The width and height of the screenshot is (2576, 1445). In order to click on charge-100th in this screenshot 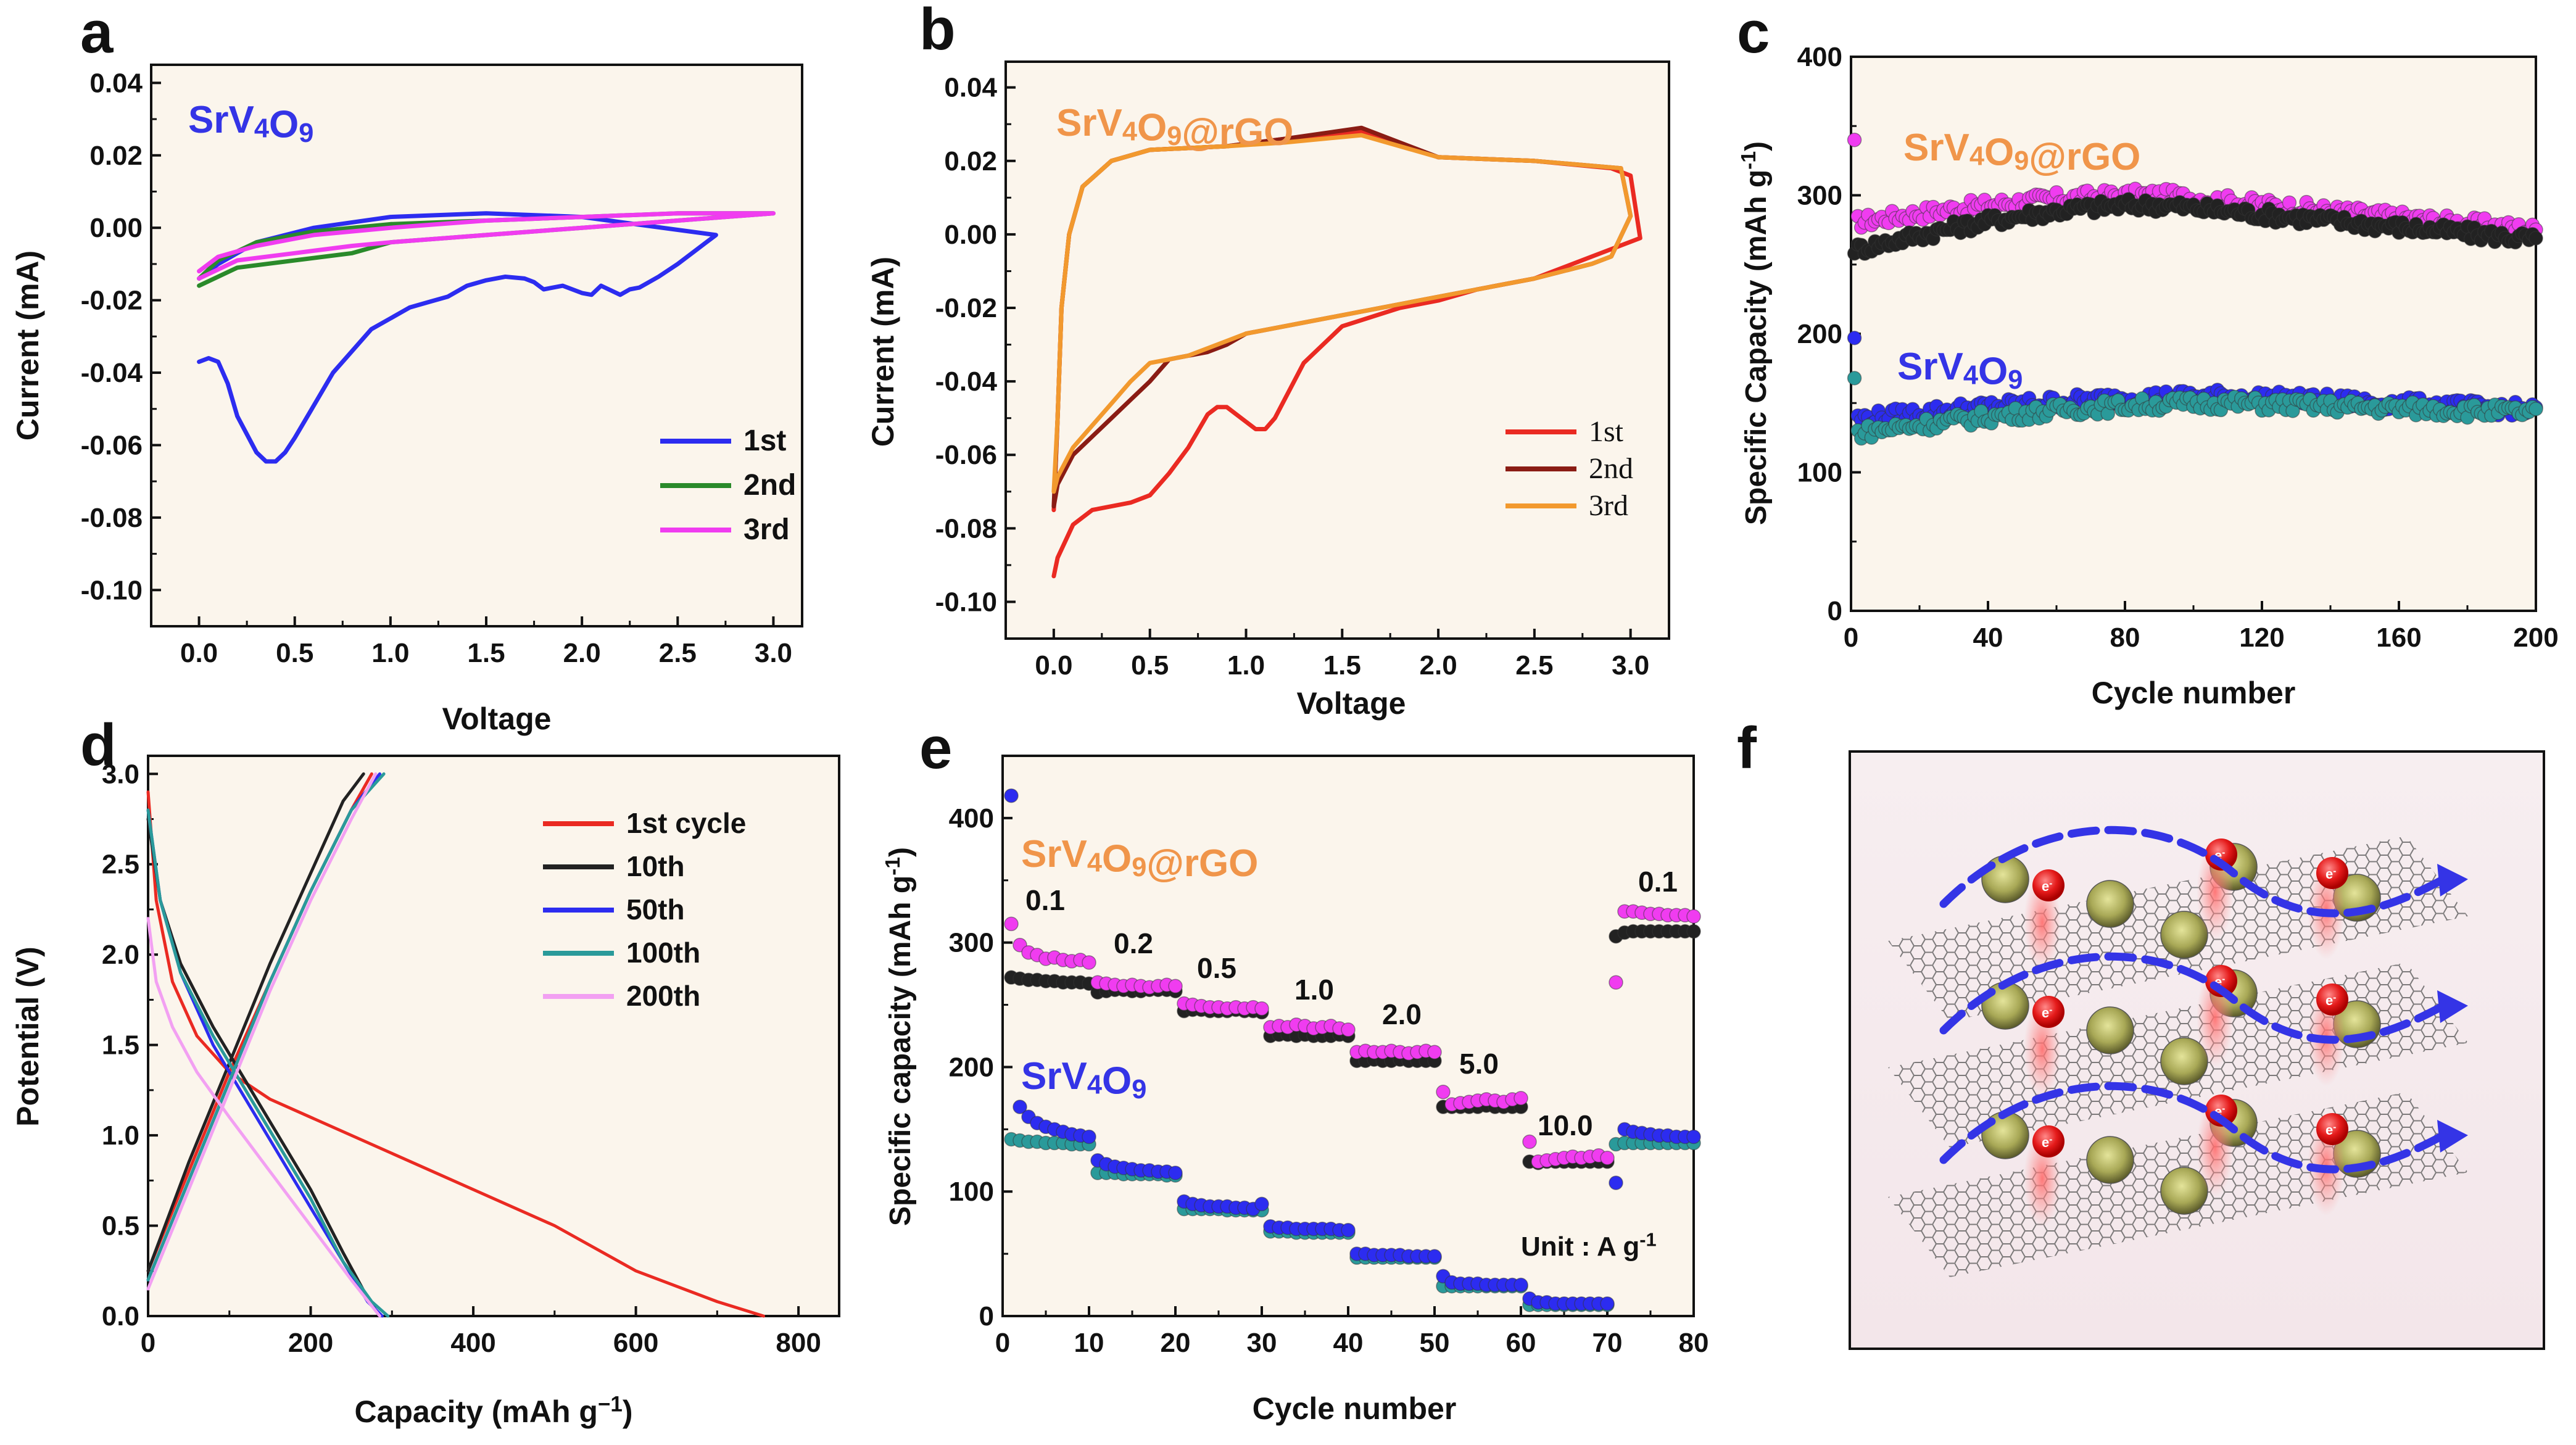, I will do `click(266, 1026)`.